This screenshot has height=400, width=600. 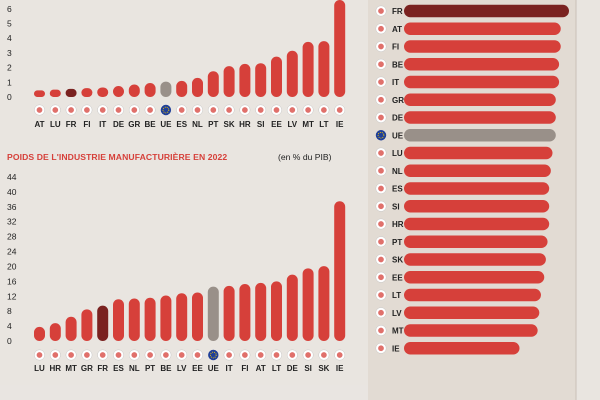 I want to click on flag-ue-icon, so click(x=213, y=355).